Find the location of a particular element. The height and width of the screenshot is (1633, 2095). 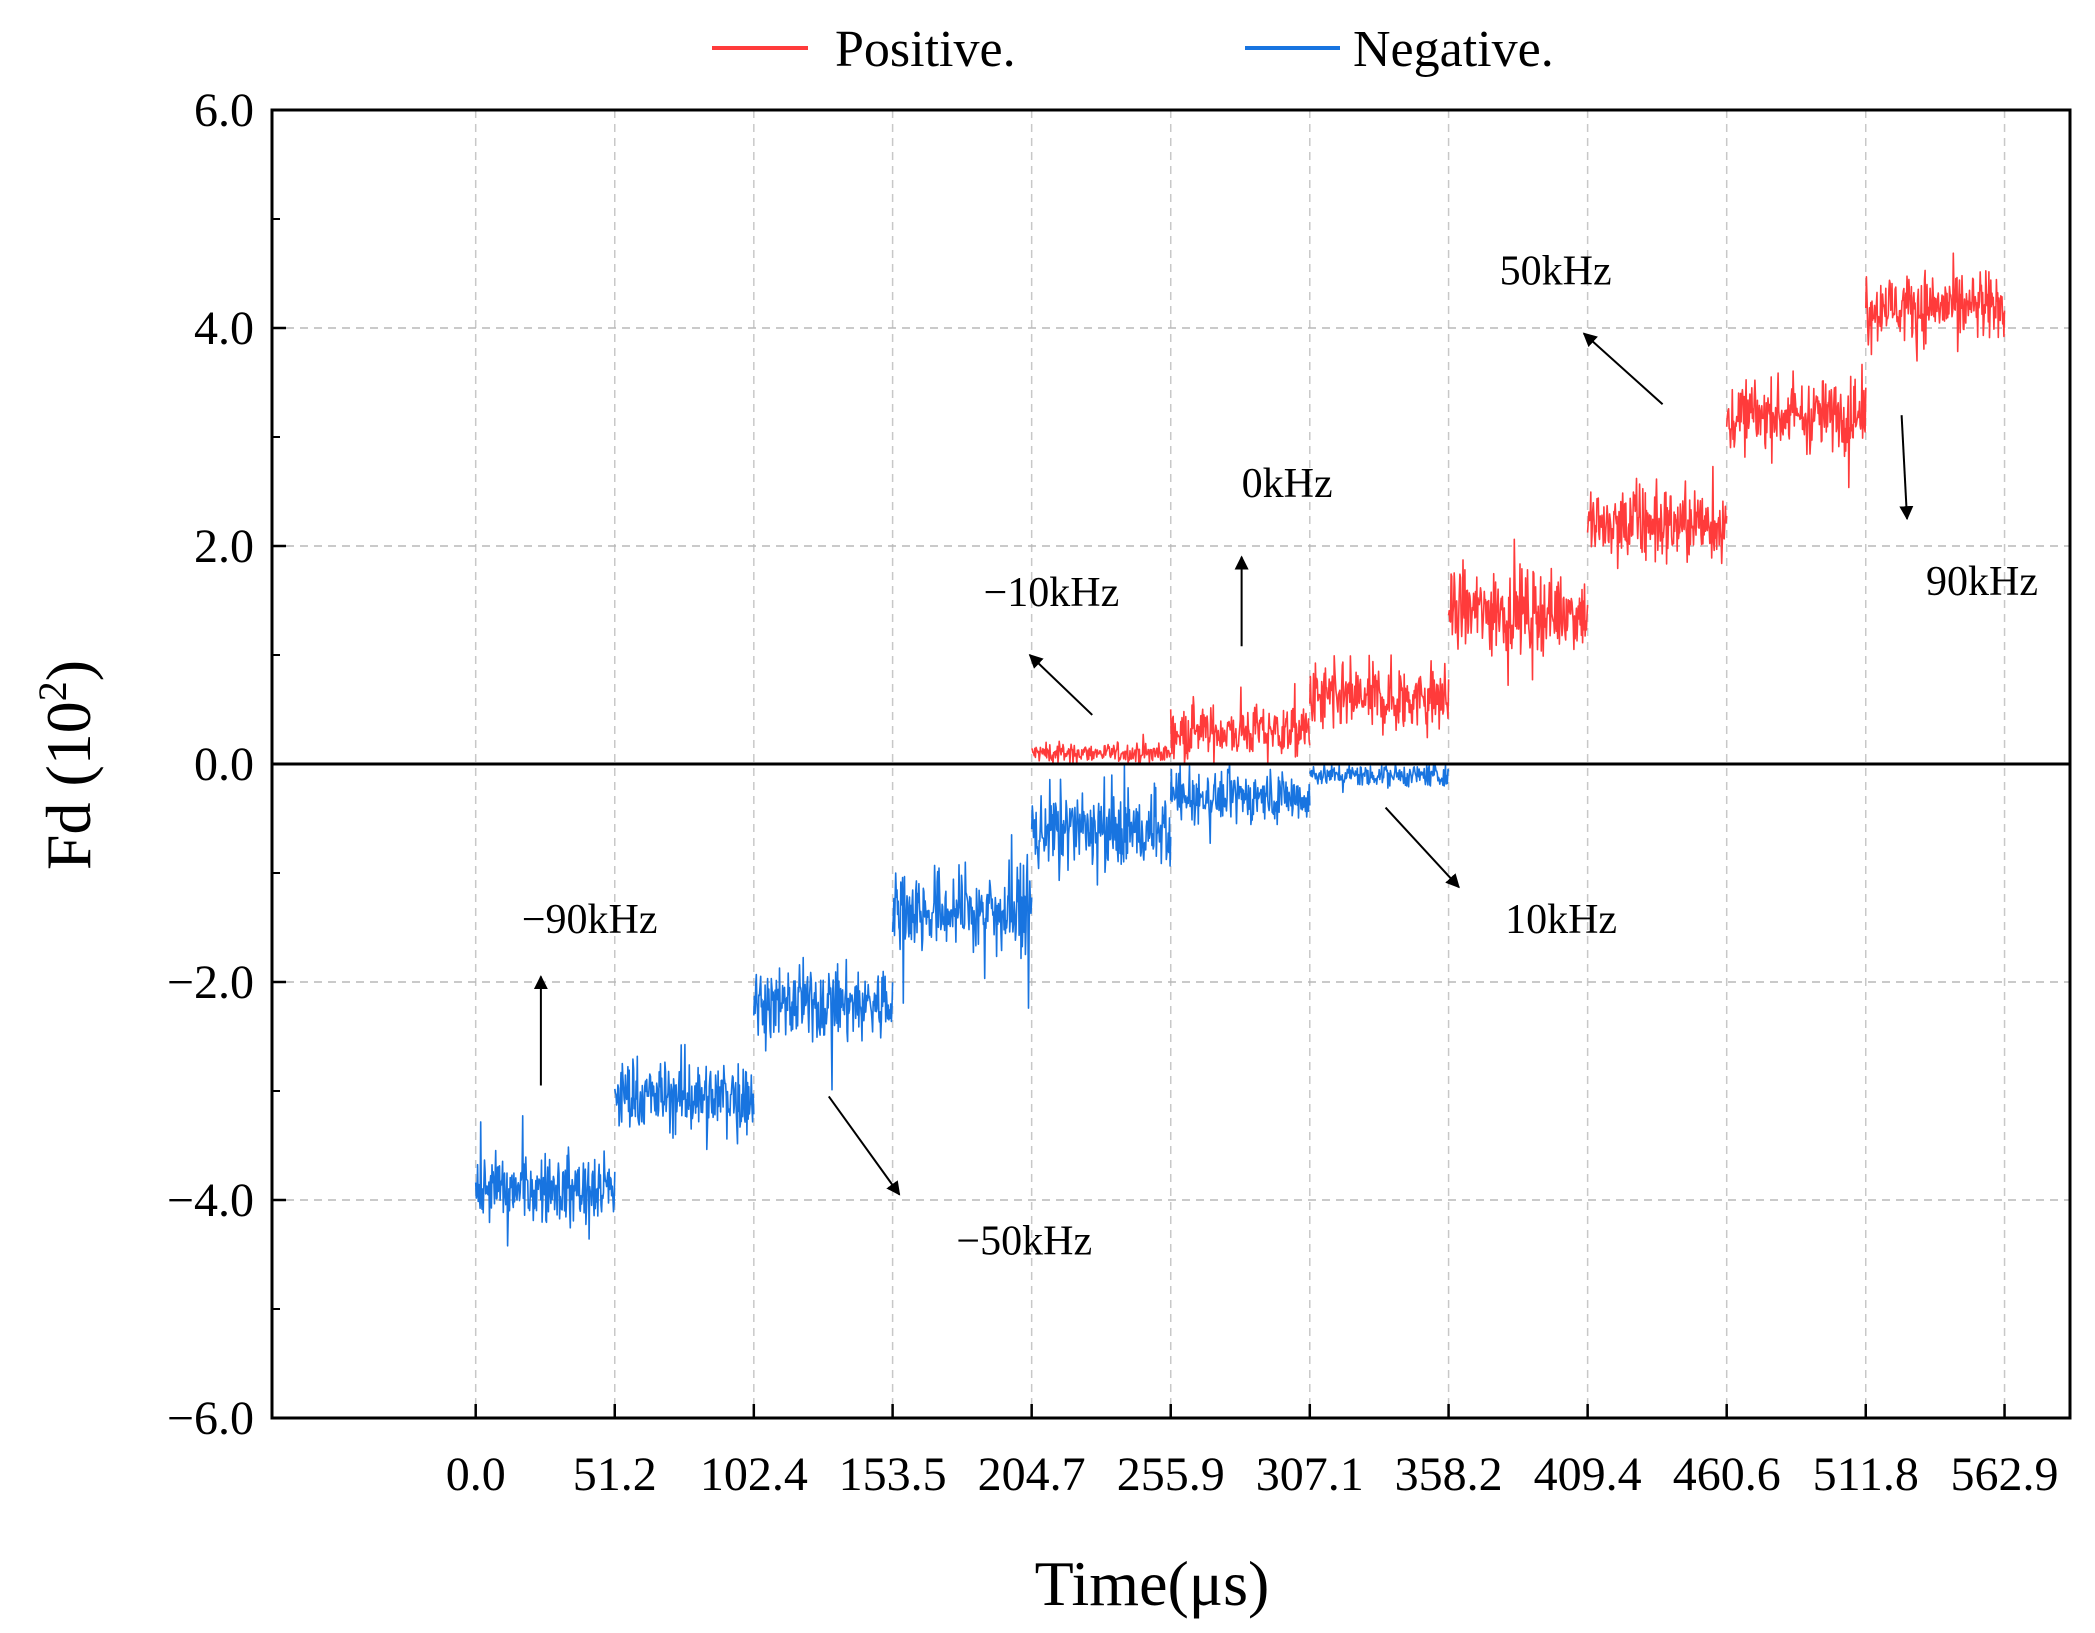

y-axis-title-main: Fd (10 is located at coordinates (68, 785).